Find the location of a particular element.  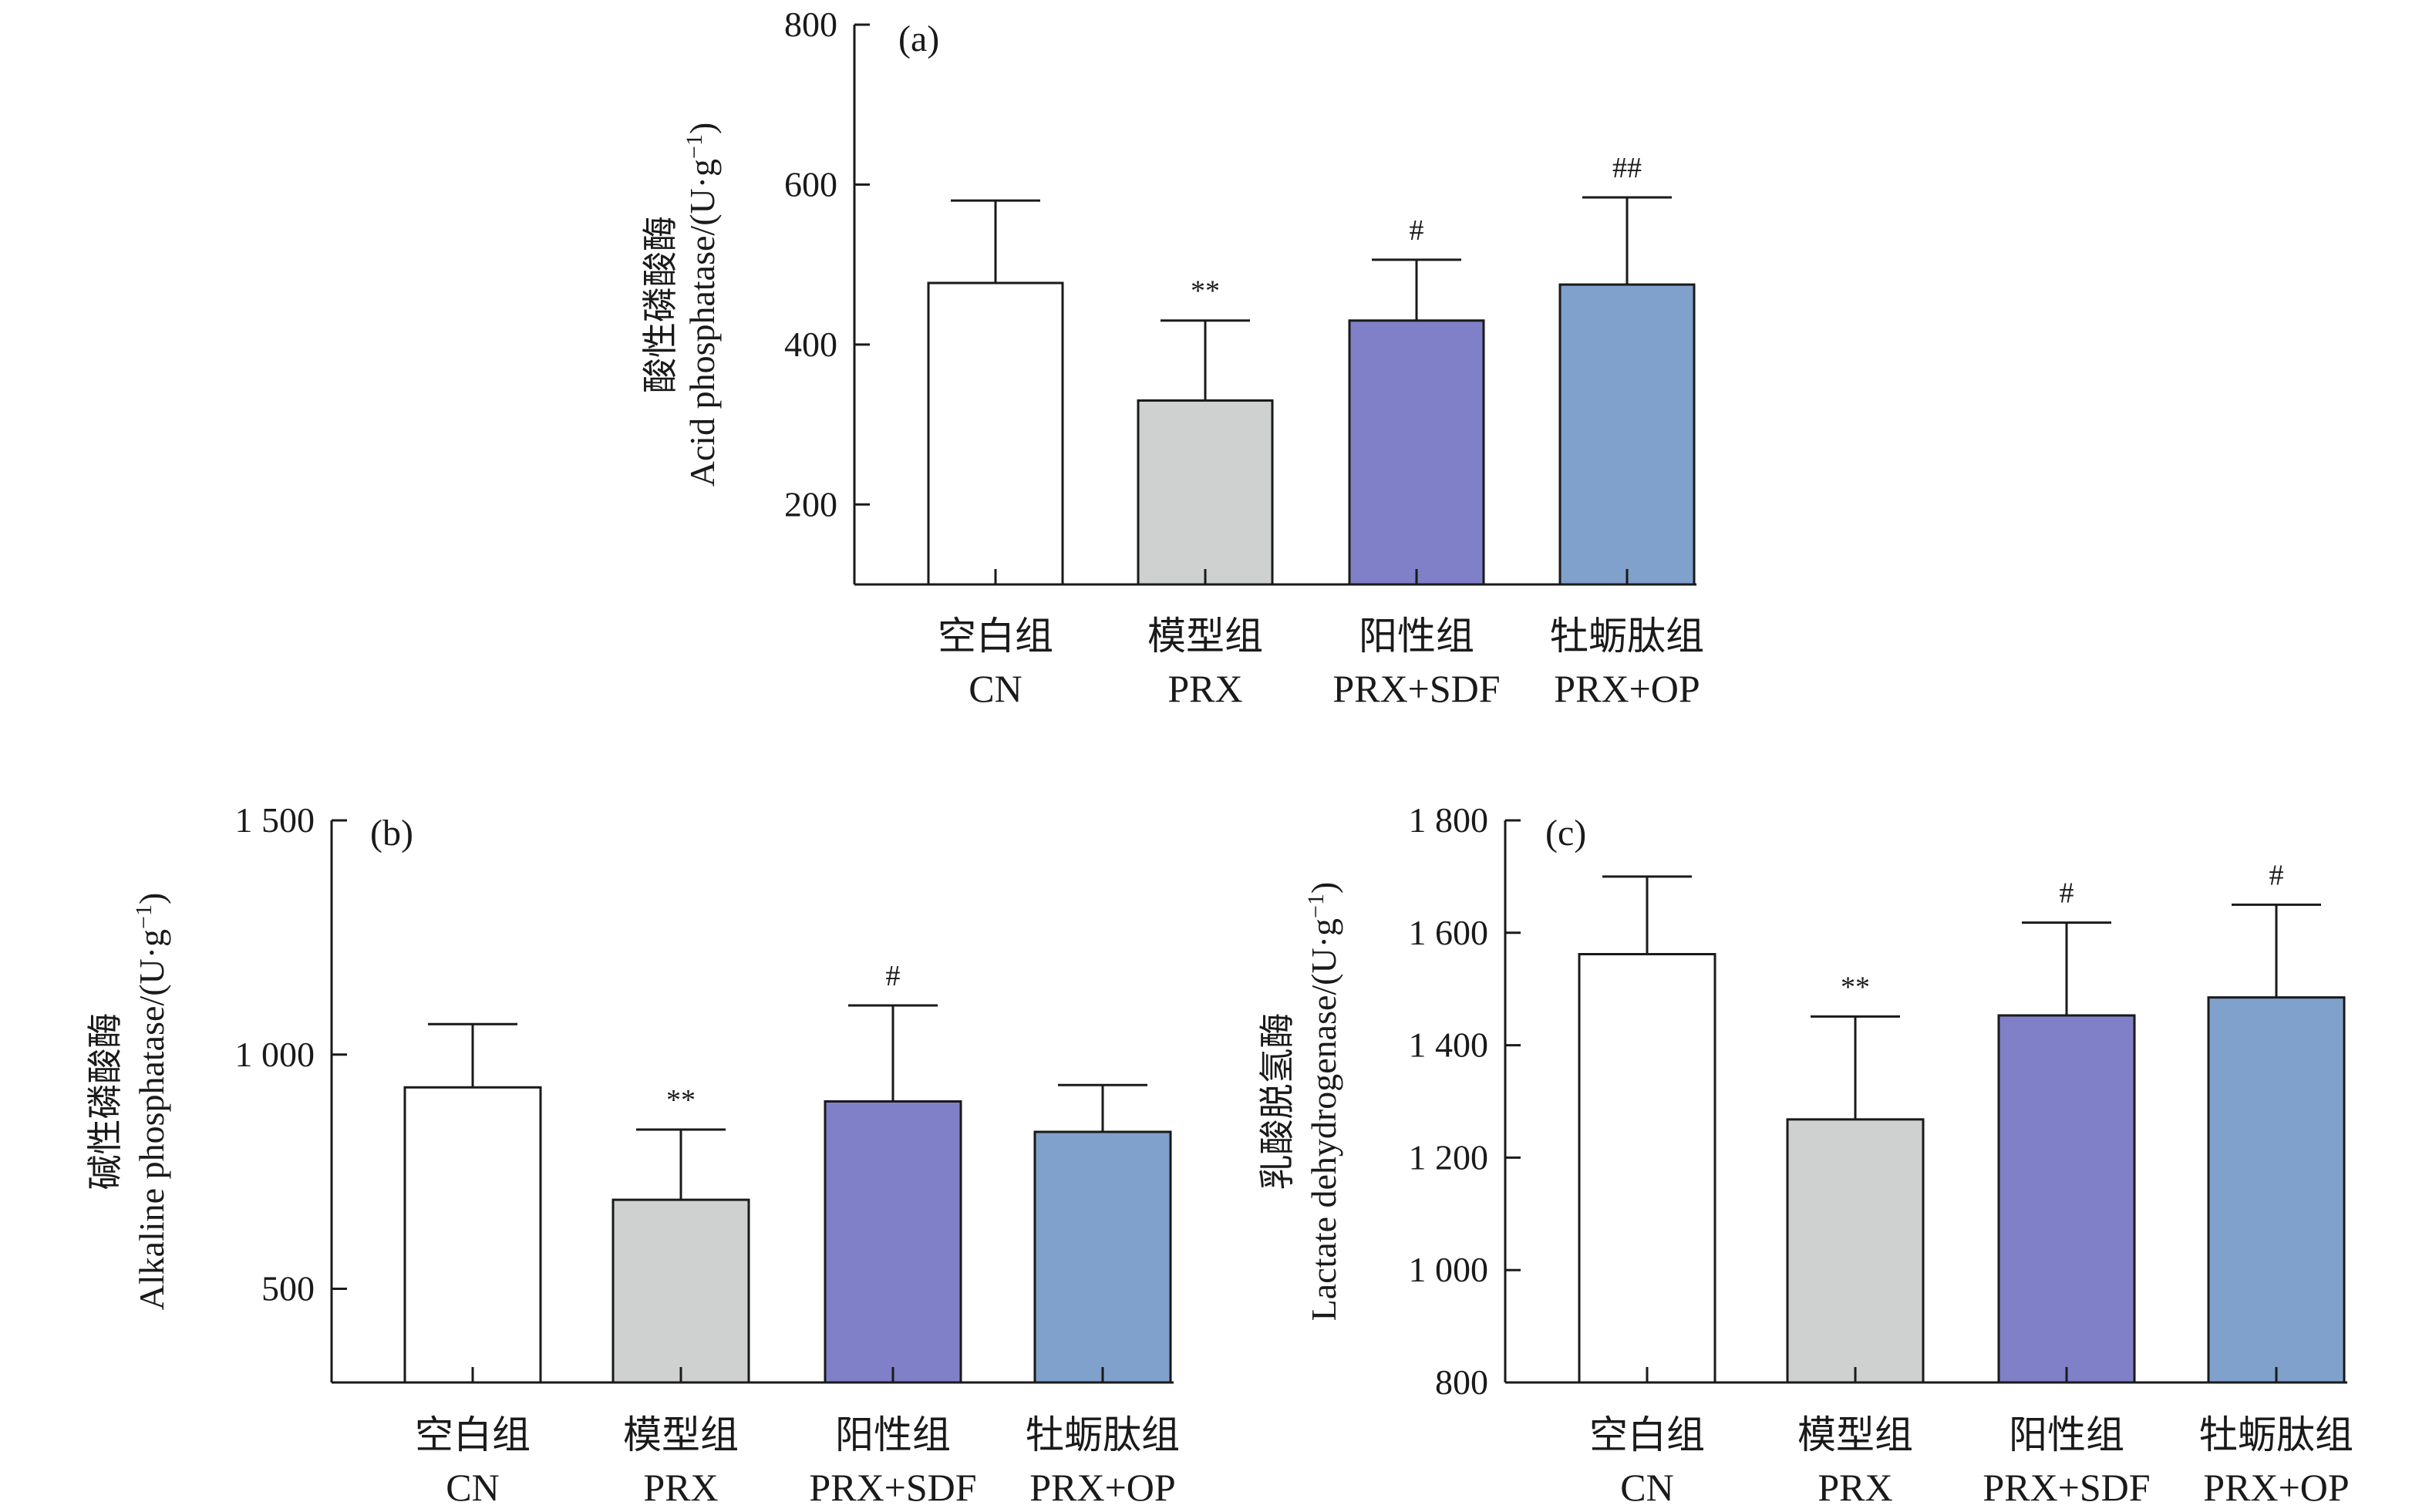

y-axis-title-main: Alkaline phosphatase/(U·g is located at coordinates (151, 1119).